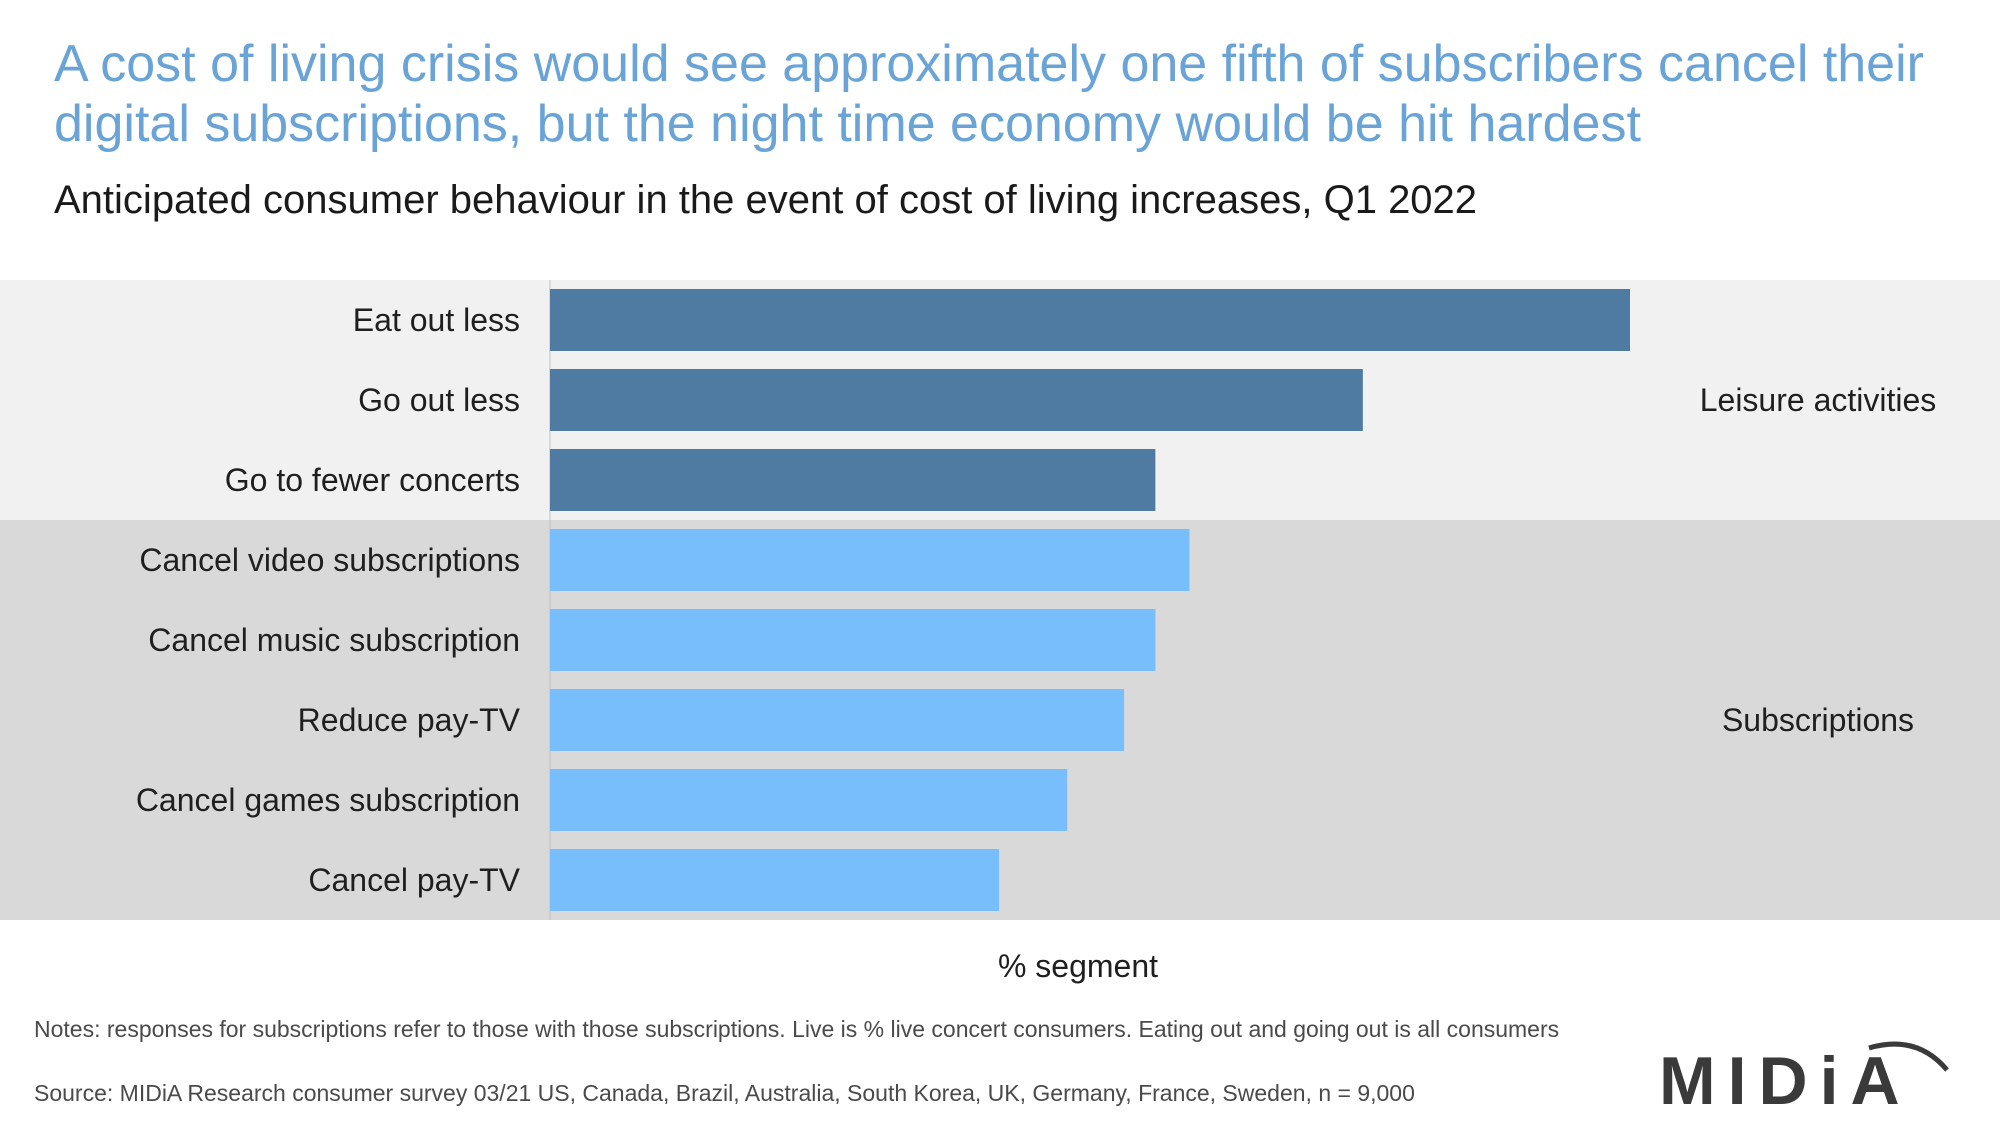  I want to click on category-label: Cancel music subscription, so click(334, 640).